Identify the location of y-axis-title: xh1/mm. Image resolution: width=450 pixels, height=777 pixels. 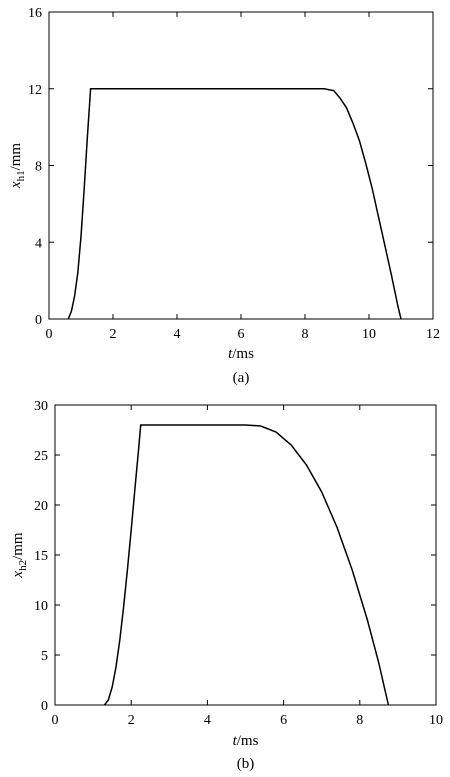
(17, 166).